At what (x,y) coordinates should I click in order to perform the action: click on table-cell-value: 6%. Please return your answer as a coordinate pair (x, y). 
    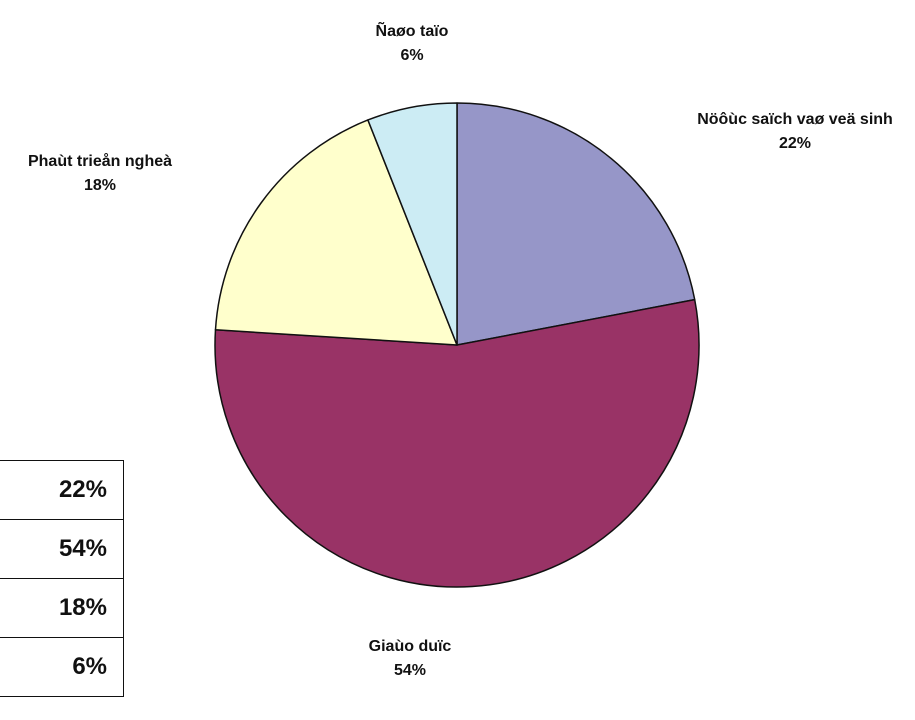
    Looking at the image, I should click on (62, 667).